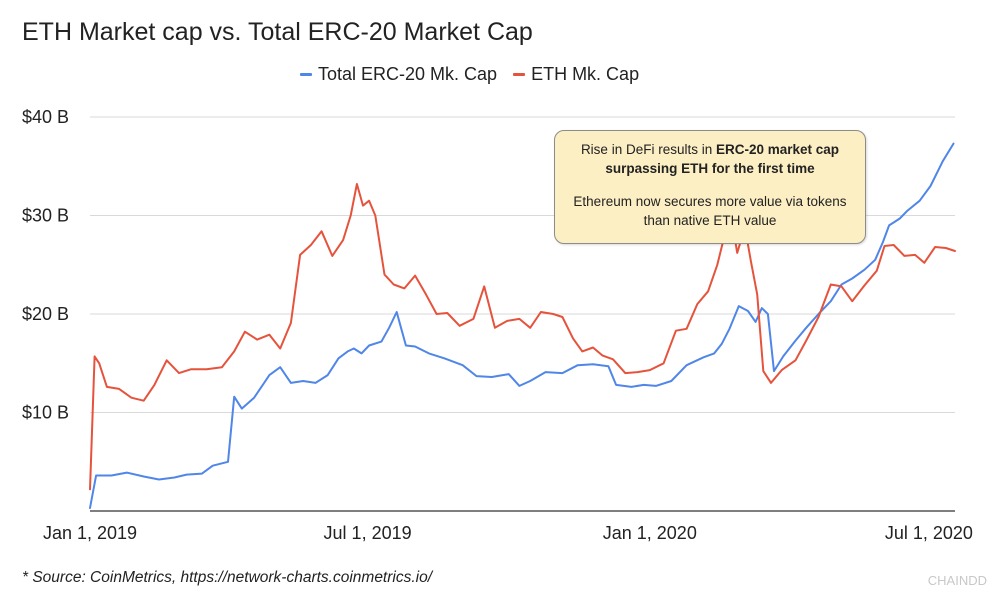  Describe the element at coordinates (650, 533) in the screenshot. I see `x-tick-label: Jan 1, 2020` at that location.